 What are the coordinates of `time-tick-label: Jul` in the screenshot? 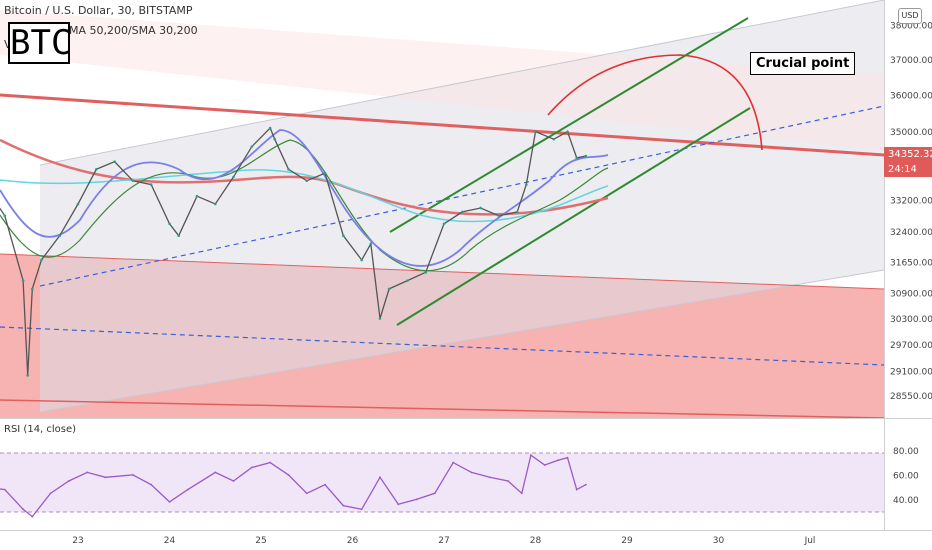 It's located at (810, 541).